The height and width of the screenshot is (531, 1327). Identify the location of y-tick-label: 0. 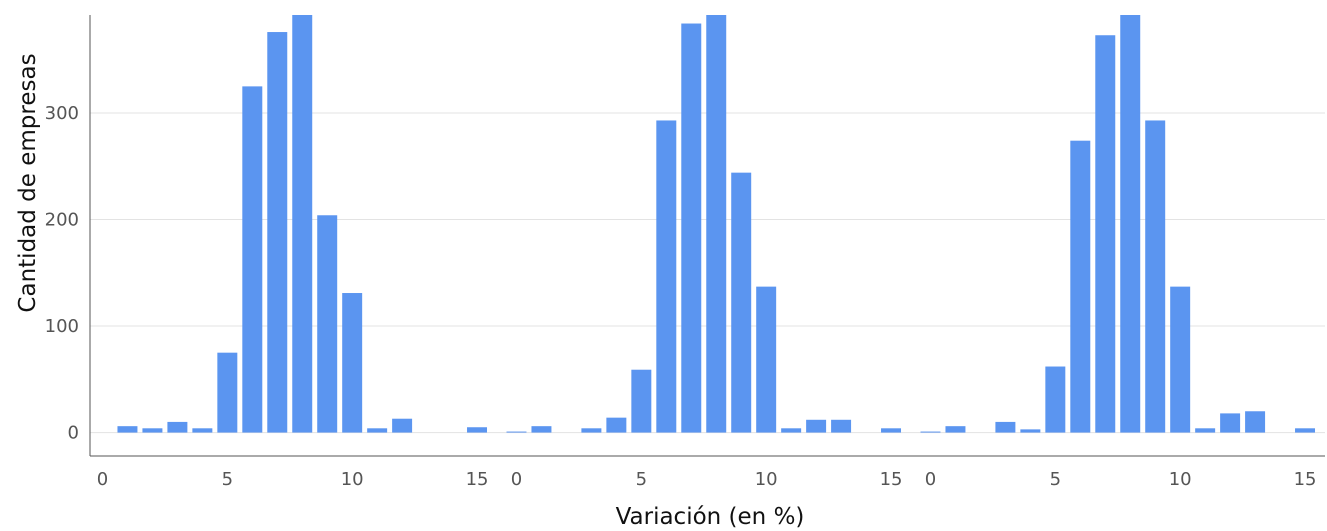
(73, 433).